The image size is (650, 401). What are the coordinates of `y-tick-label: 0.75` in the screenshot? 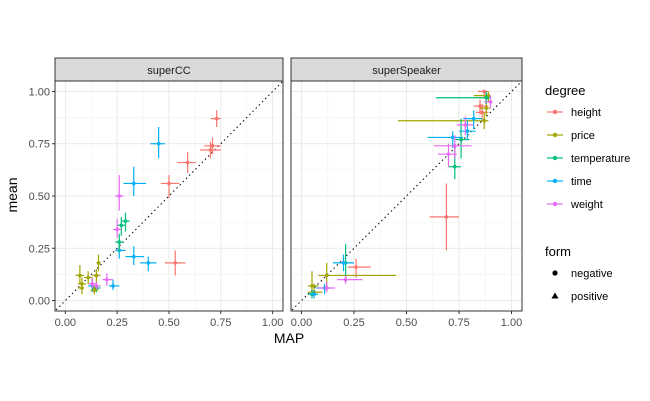 It's located at (39, 145).